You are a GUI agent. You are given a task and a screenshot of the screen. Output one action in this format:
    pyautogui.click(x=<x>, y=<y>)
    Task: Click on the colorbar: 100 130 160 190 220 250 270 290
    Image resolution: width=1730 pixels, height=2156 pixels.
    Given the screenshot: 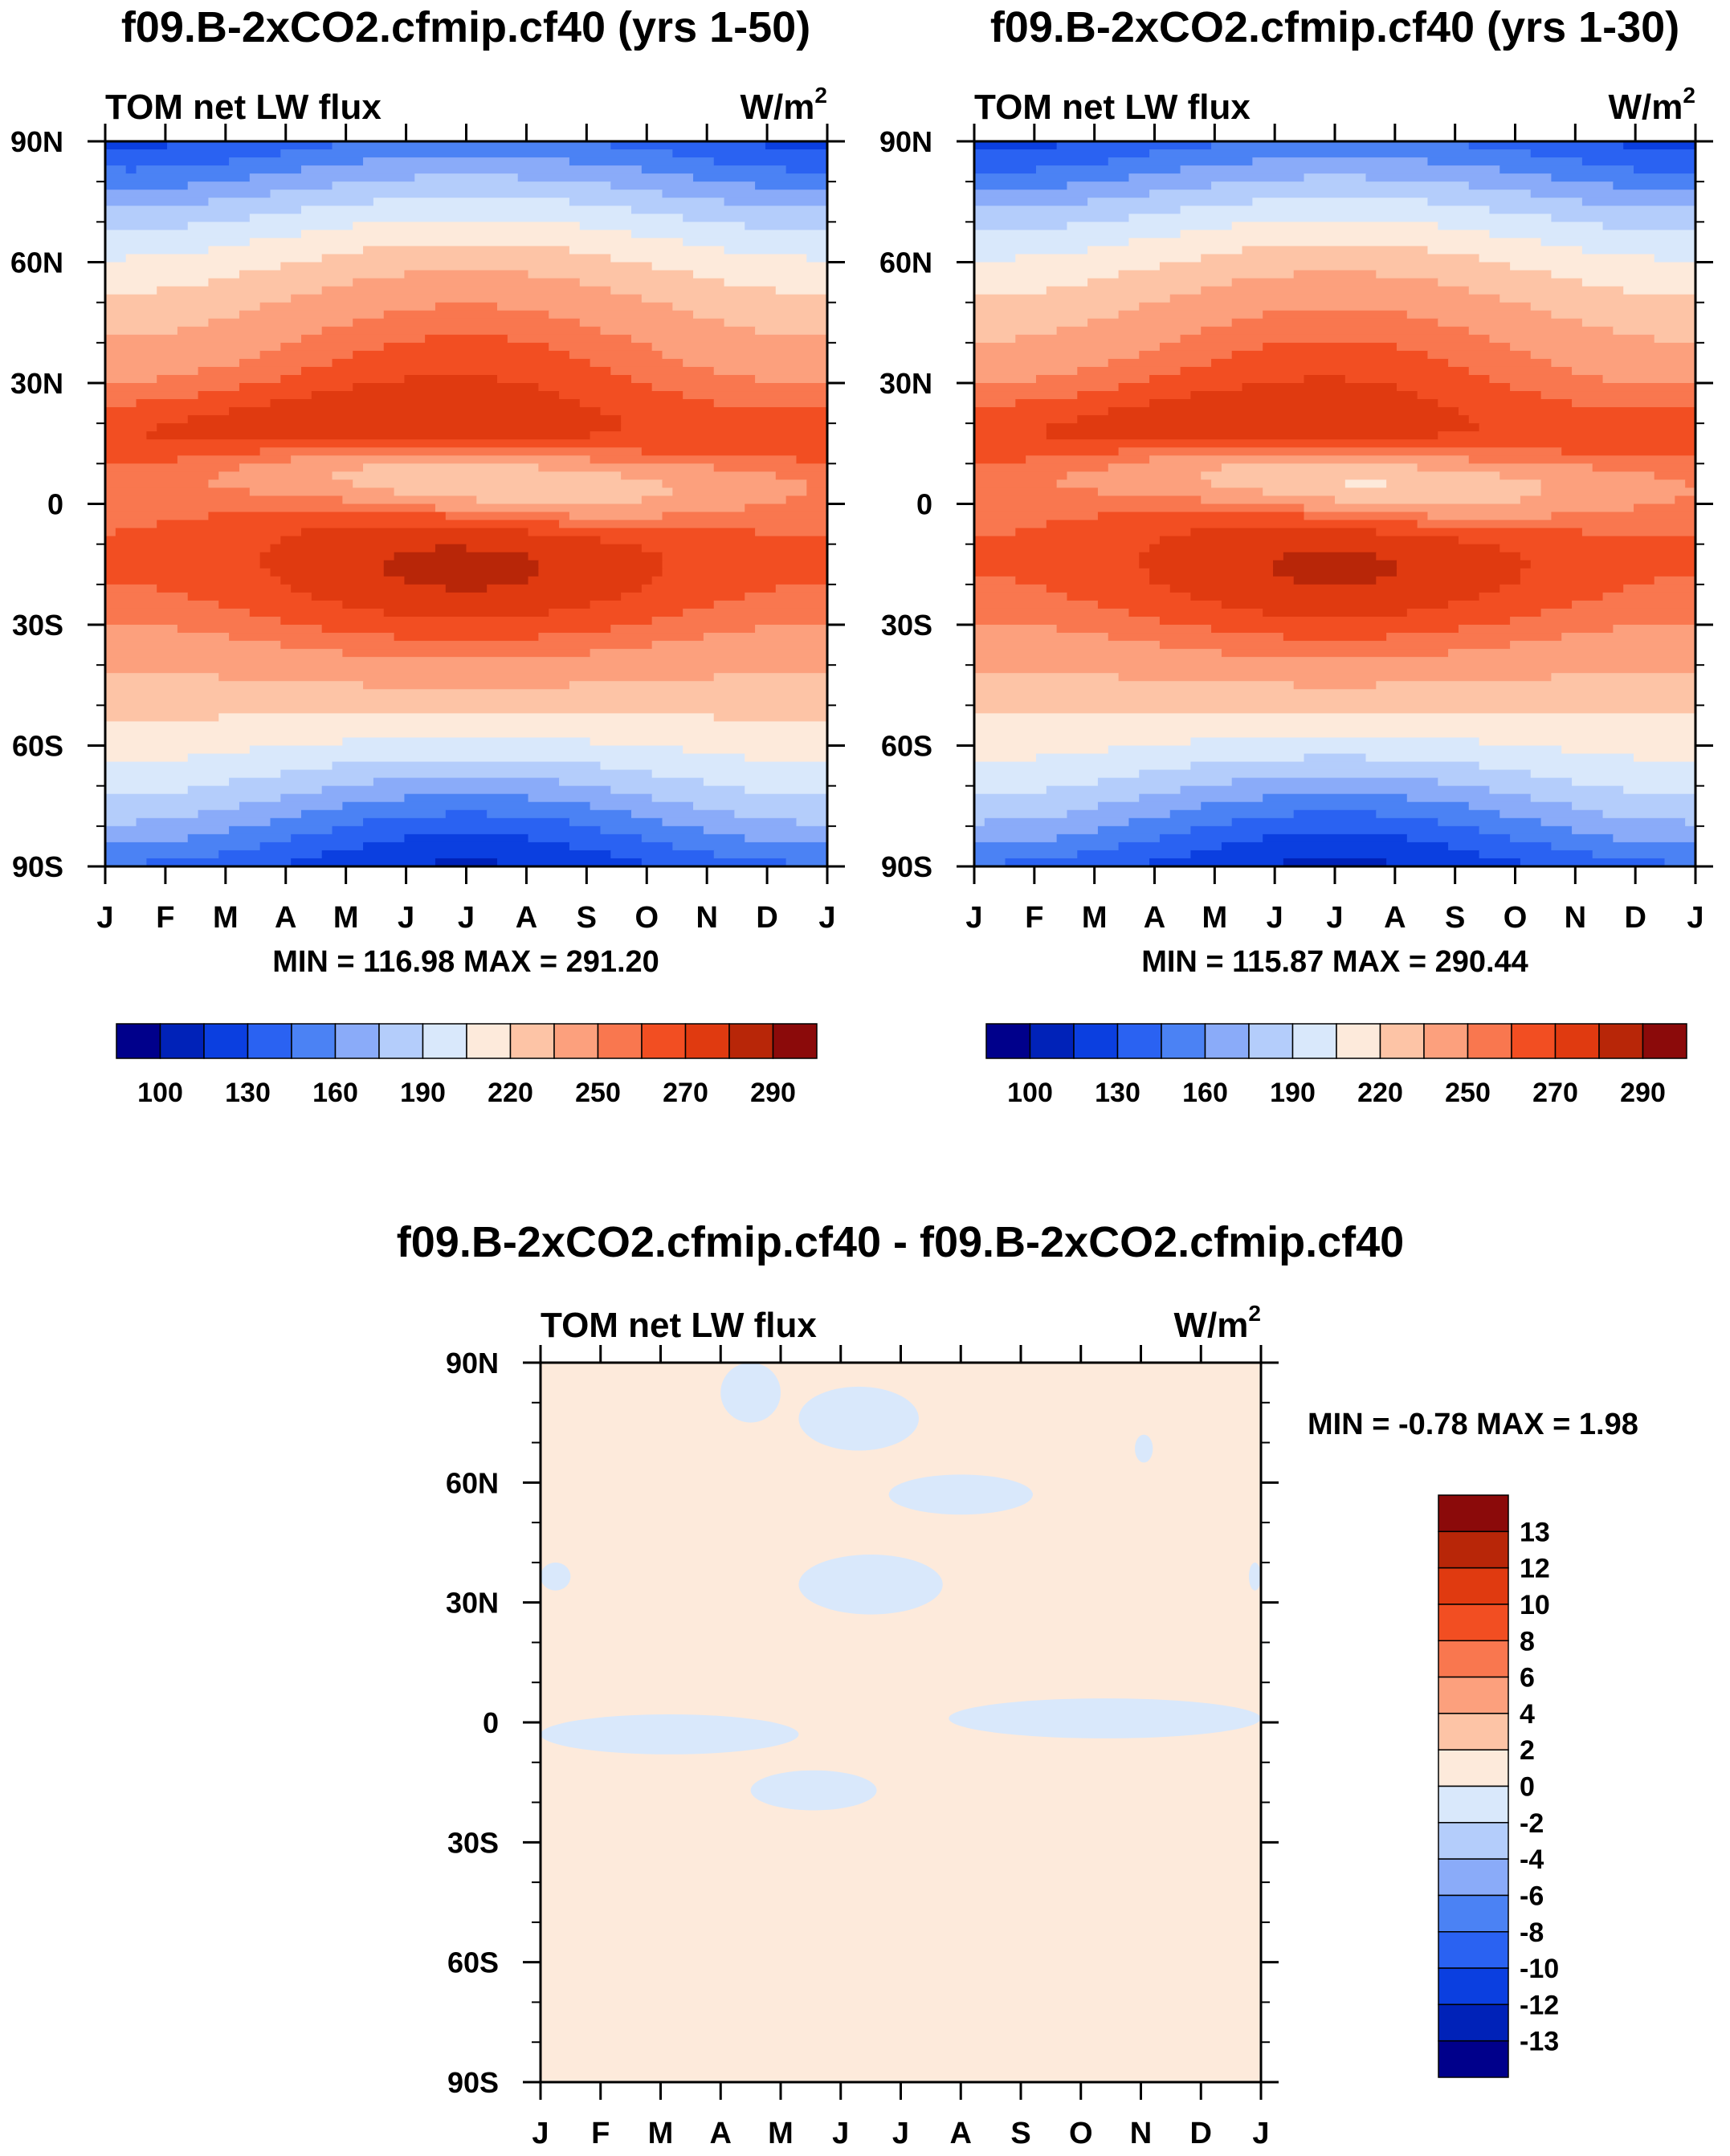 What is the action you would take?
    pyautogui.click(x=467, y=1065)
    